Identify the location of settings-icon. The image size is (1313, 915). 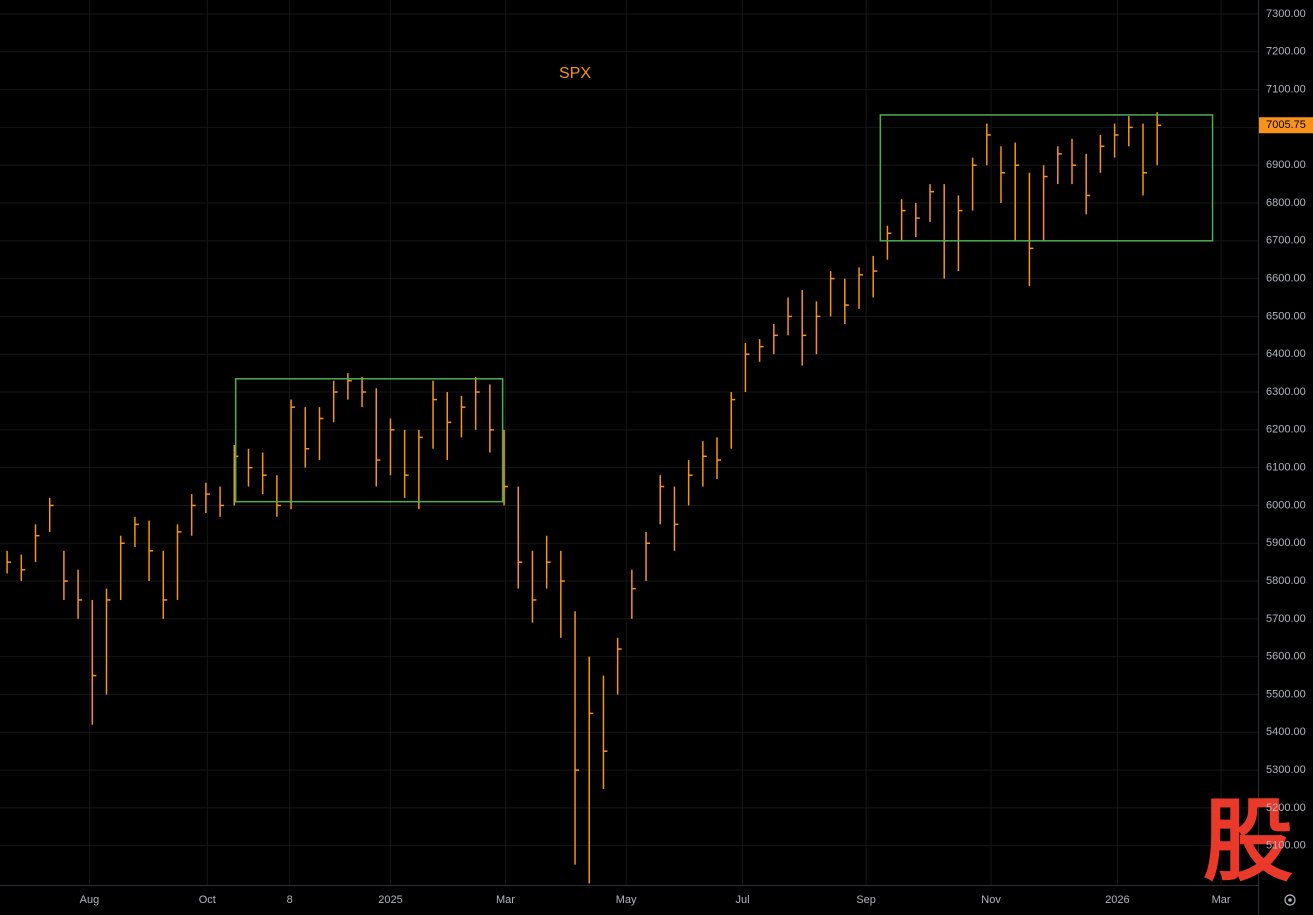
(1290, 900).